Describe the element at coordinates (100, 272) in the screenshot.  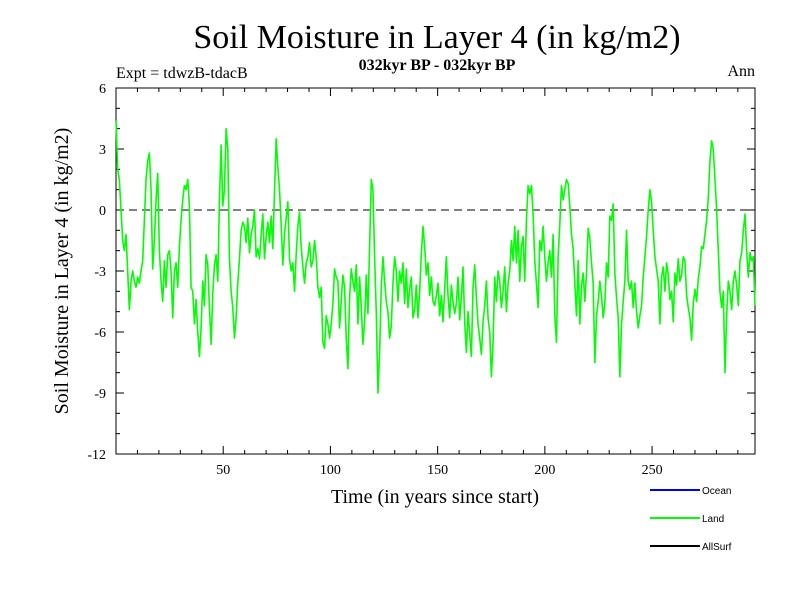
I see `y-tick-label: -3` at that location.